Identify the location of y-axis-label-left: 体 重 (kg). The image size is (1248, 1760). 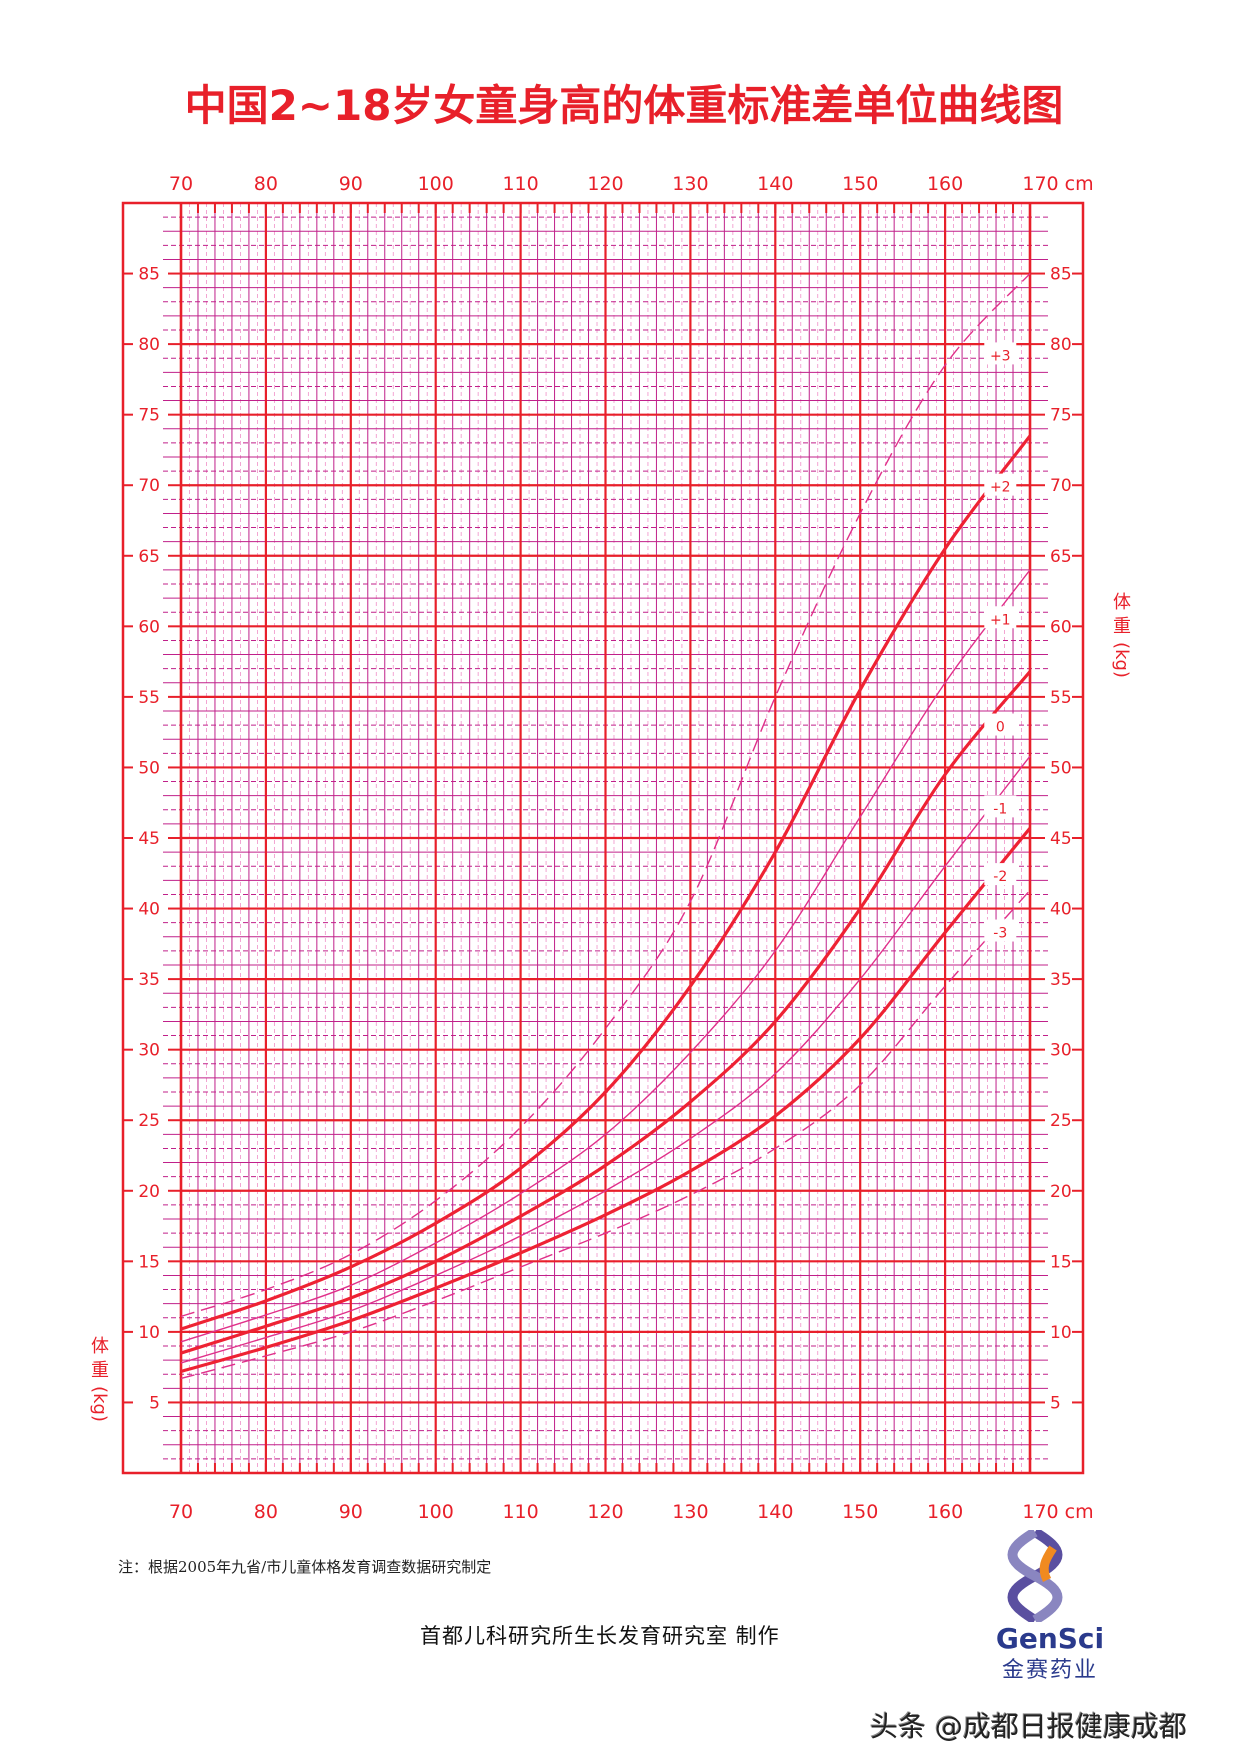
(99, 1379).